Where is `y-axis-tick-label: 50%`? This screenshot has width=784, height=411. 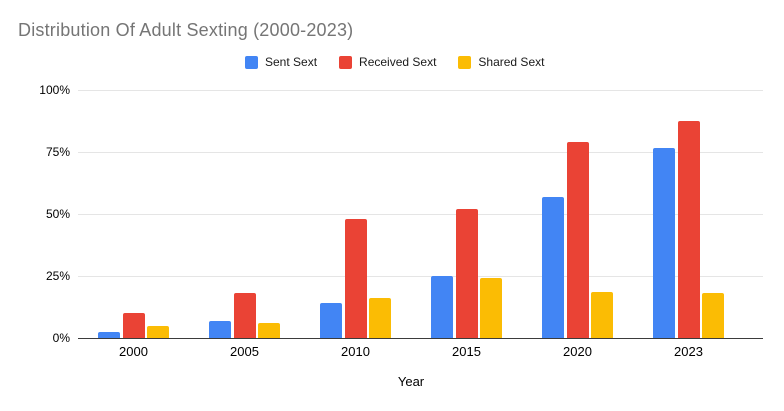 y-axis-tick-label: 50% is located at coordinates (57, 214).